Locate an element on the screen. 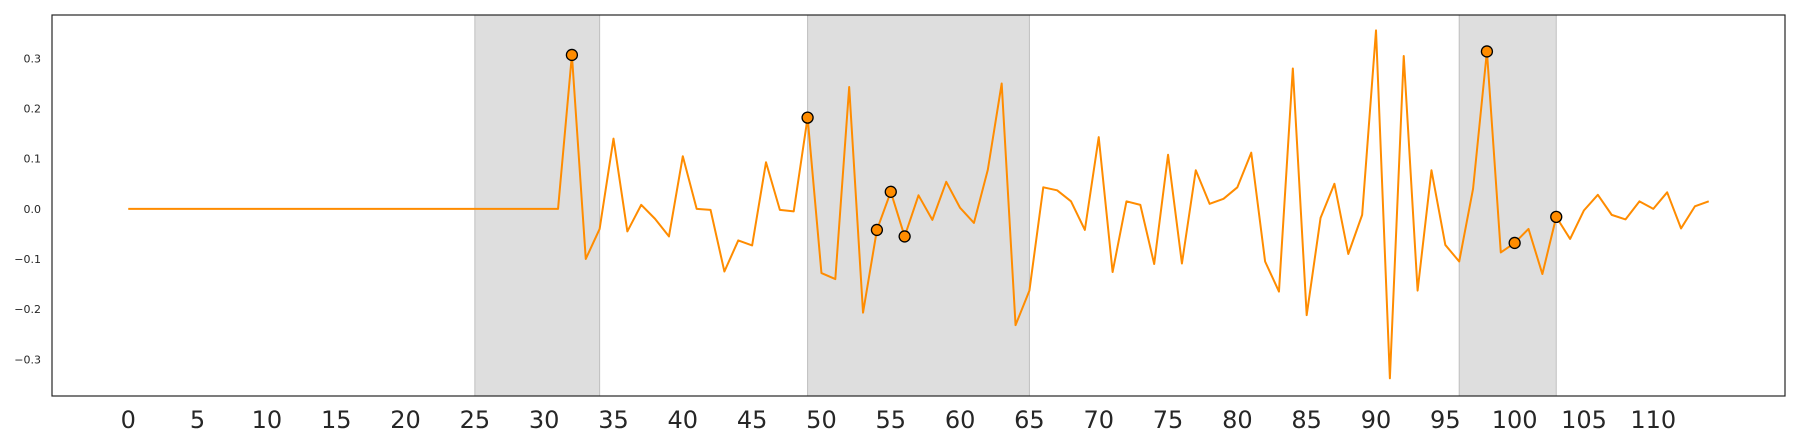 This screenshot has height=446, width=1800. x-tick-label: 100 is located at coordinates (1515, 420).